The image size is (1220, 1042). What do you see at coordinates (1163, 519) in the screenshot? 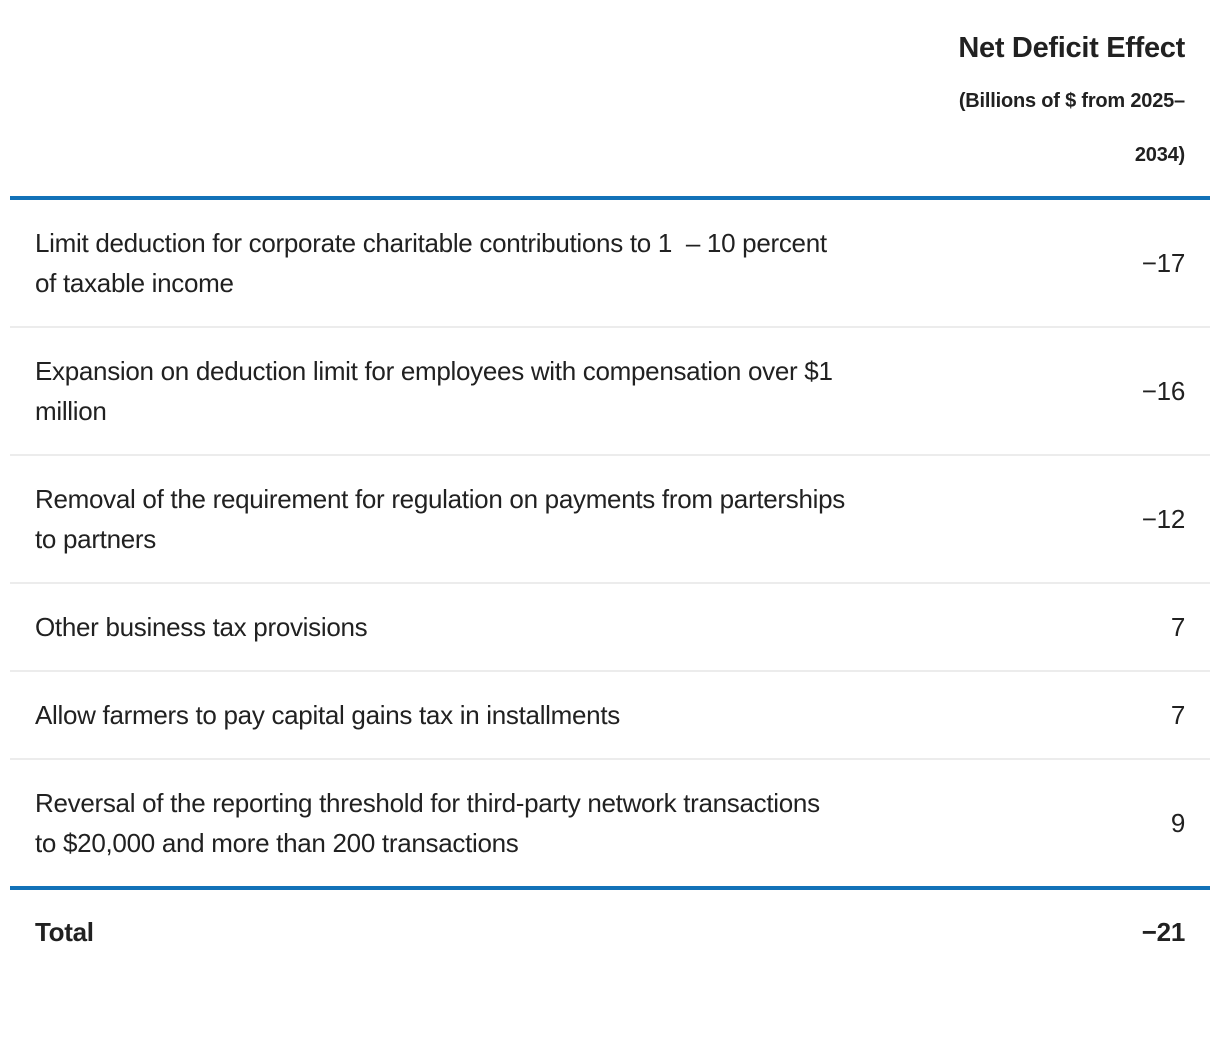
I see `row-value: −12` at bounding box center [1163, 519].